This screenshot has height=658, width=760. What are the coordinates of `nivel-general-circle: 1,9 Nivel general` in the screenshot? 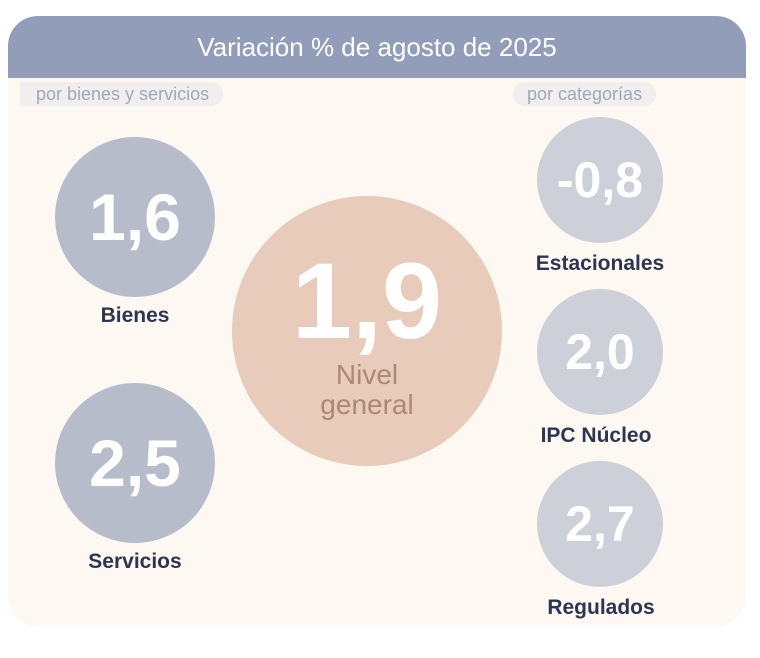 It's located at (367, 331).